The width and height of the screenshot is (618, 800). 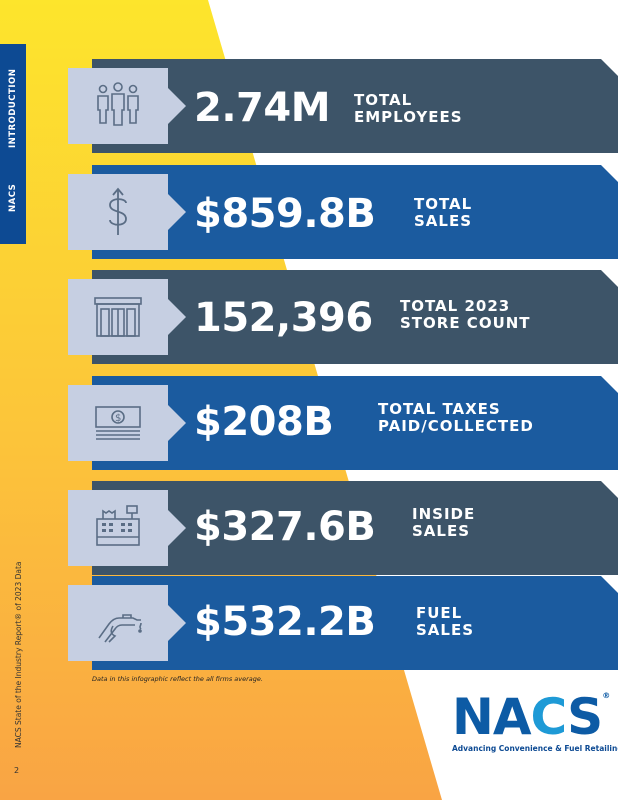 What do you see at coordinates (283, 318) in the screenshot?
I see `stat-value-store-count: 152,396` at bounding box center [283, 318].